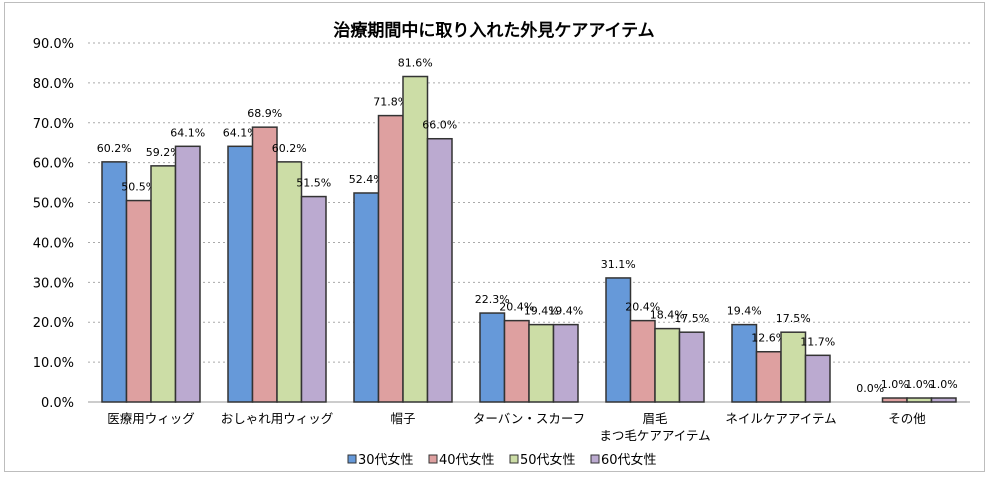 This screenshot has width=1000, height=479. What do you see at coordinates (548, 460) in the screenshot?
I see `legend-label: 50代女性` at bounding box center [548, 460].